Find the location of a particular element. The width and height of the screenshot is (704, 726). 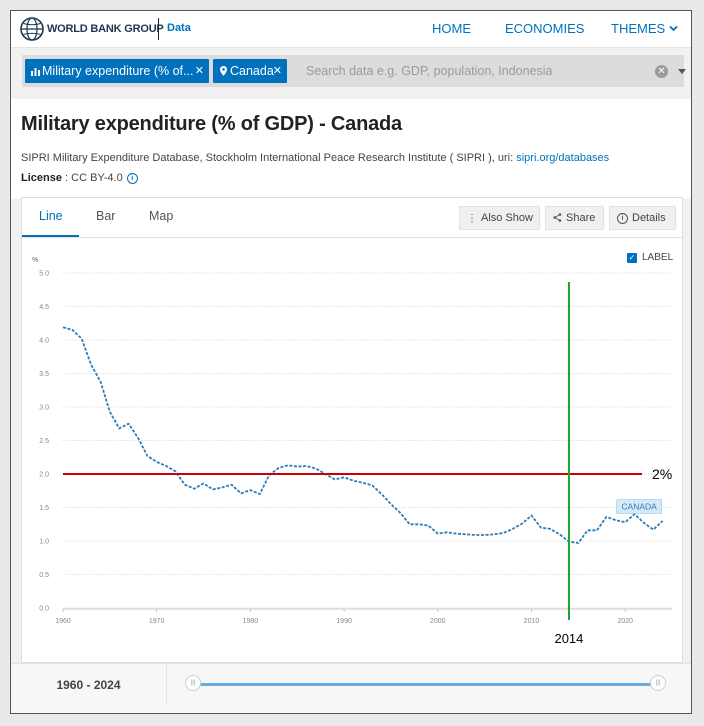

x-tick-label: 1970 is located at coordinates (157, 621).